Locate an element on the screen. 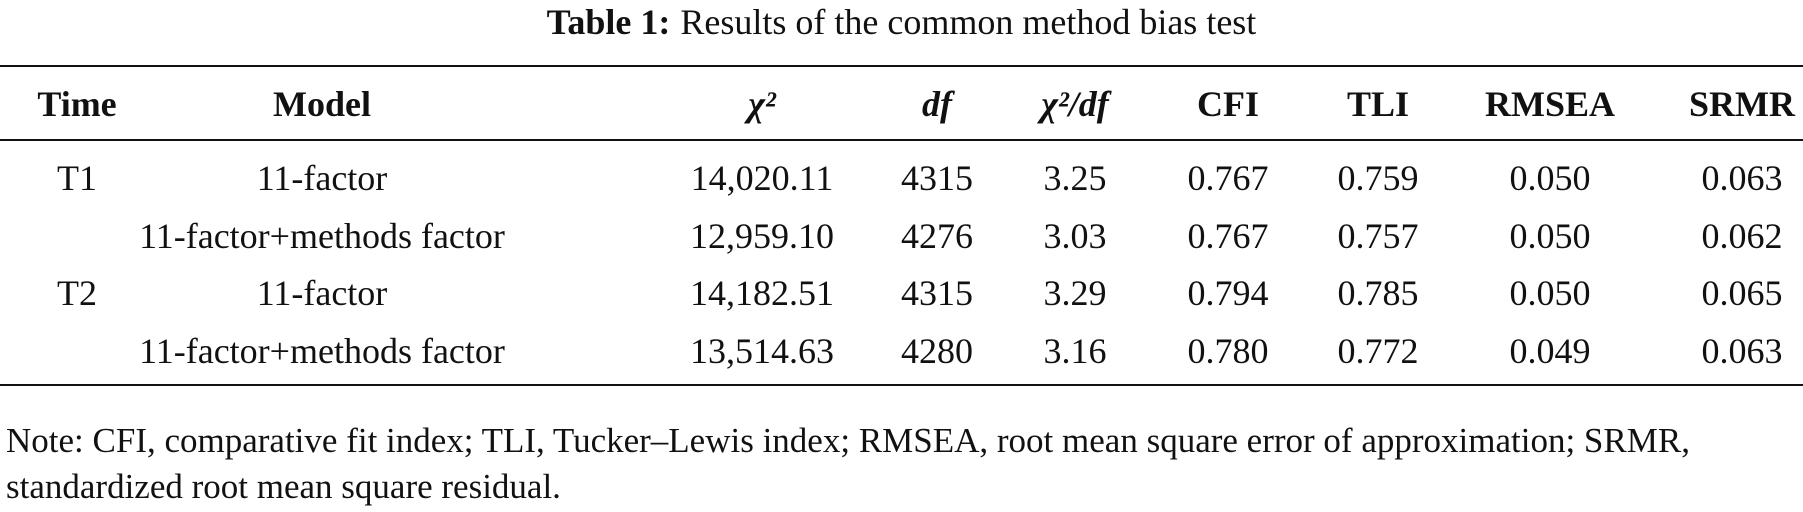 The width and height of the screenshot is (1803, 512). top-rule is located at coordinates (901, 66).